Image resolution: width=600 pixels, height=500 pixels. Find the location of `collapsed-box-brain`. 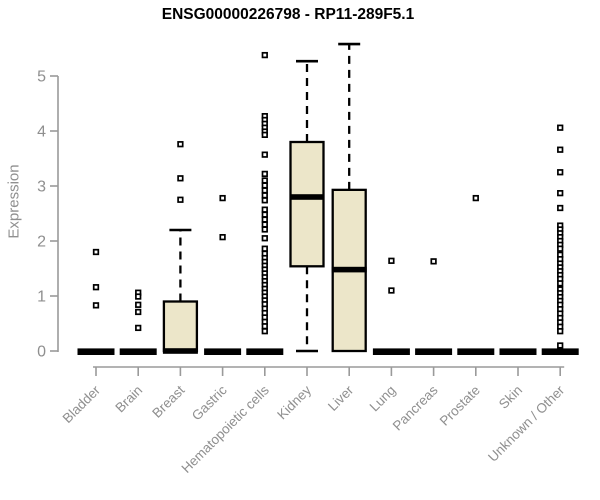

collapsed-box-brain is located at coordinates (138, 351).